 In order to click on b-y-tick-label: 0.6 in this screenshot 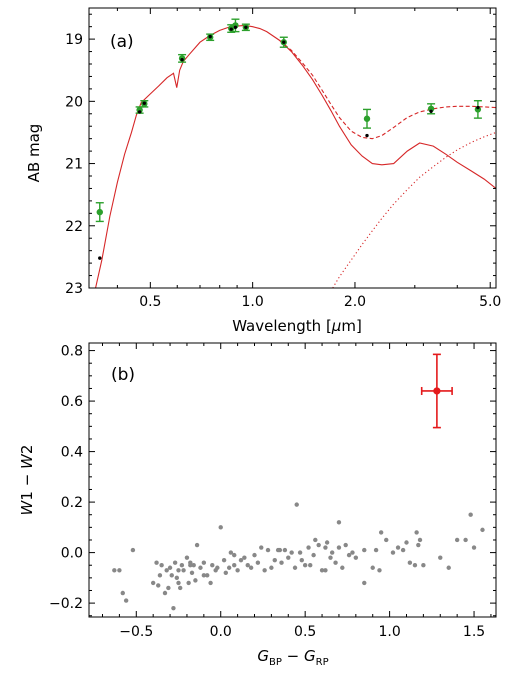, I will do `click(72, 402)`.